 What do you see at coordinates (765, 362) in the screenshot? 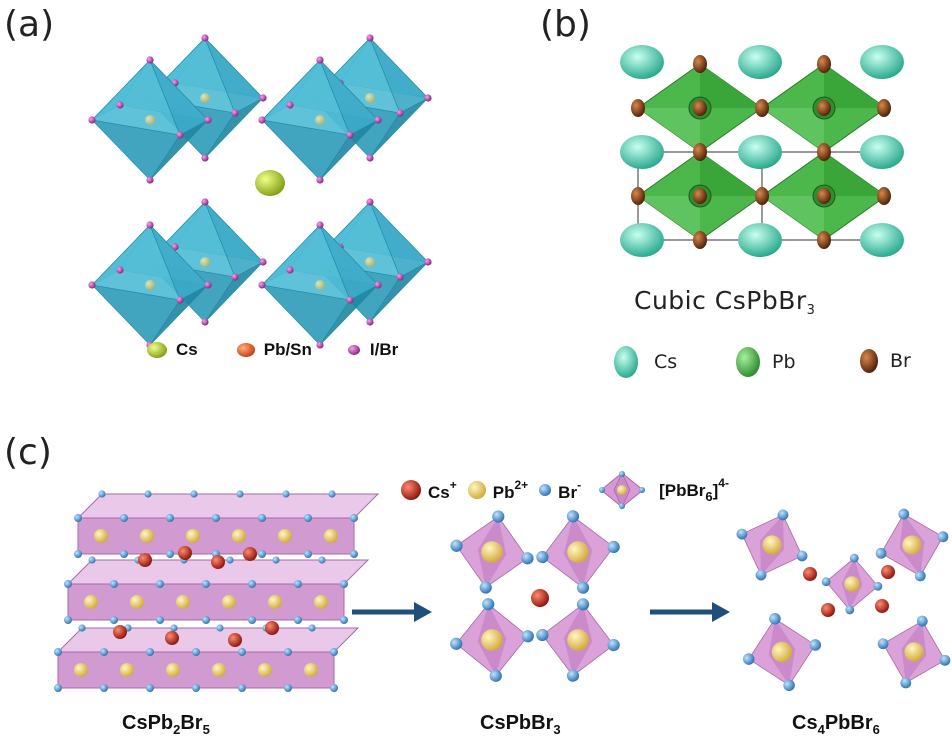
I see `legend-b-pb-item: Pb` at bounding box center [765, 362].